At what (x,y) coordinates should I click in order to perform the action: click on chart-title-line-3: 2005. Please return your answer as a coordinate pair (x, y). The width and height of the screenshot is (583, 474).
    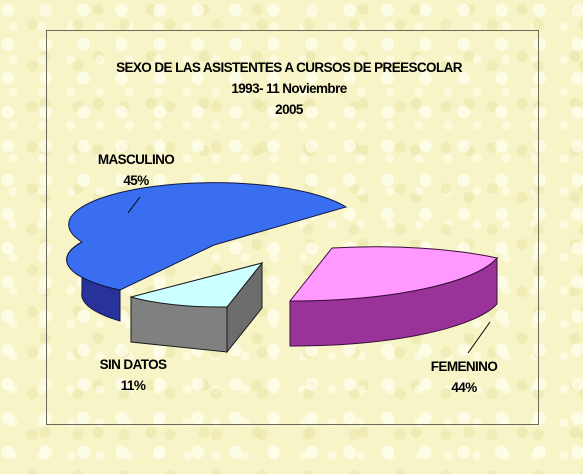
    Looking at the image, I should click on (289, 109).